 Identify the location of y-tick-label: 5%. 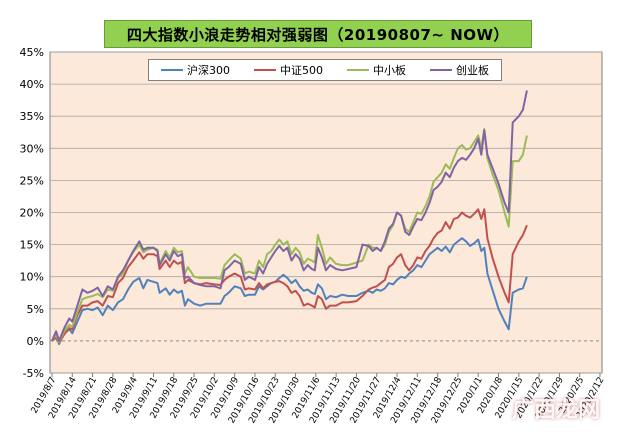
(35, 309).